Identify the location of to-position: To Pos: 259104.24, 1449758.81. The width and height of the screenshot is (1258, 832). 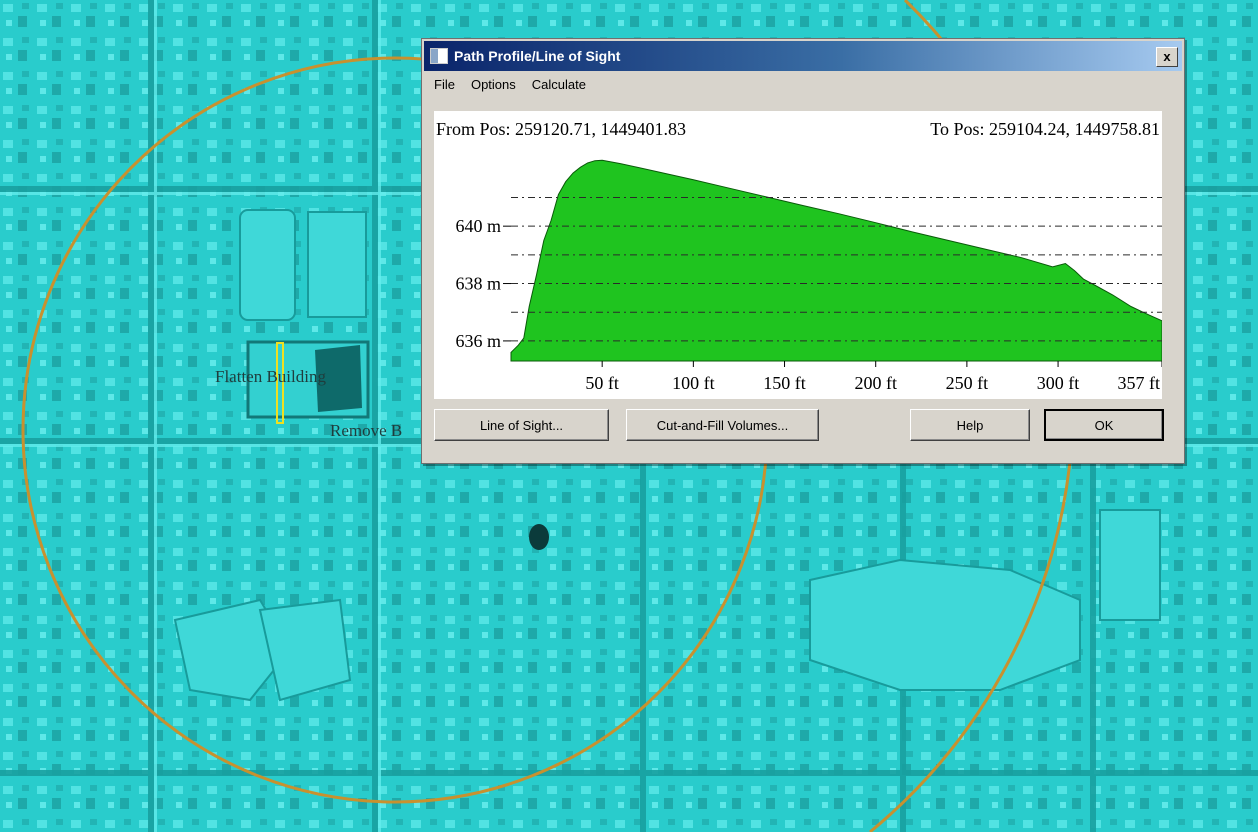
(1045, 129).